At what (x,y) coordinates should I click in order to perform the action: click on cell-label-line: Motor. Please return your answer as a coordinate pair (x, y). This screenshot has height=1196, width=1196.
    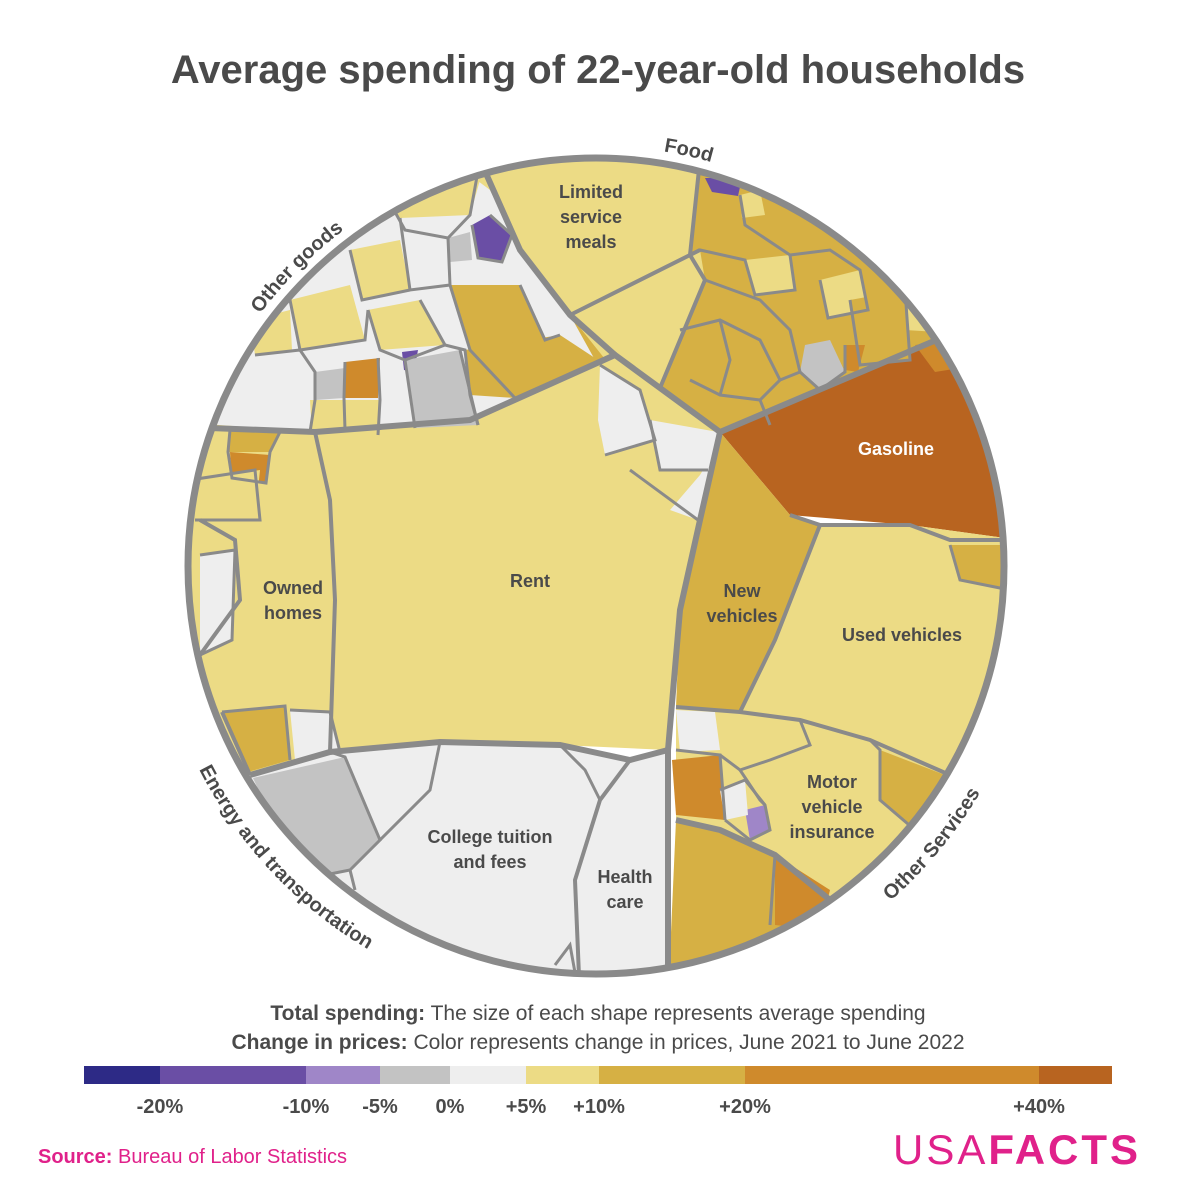
    Looking at the image, I should click on (832, 782).